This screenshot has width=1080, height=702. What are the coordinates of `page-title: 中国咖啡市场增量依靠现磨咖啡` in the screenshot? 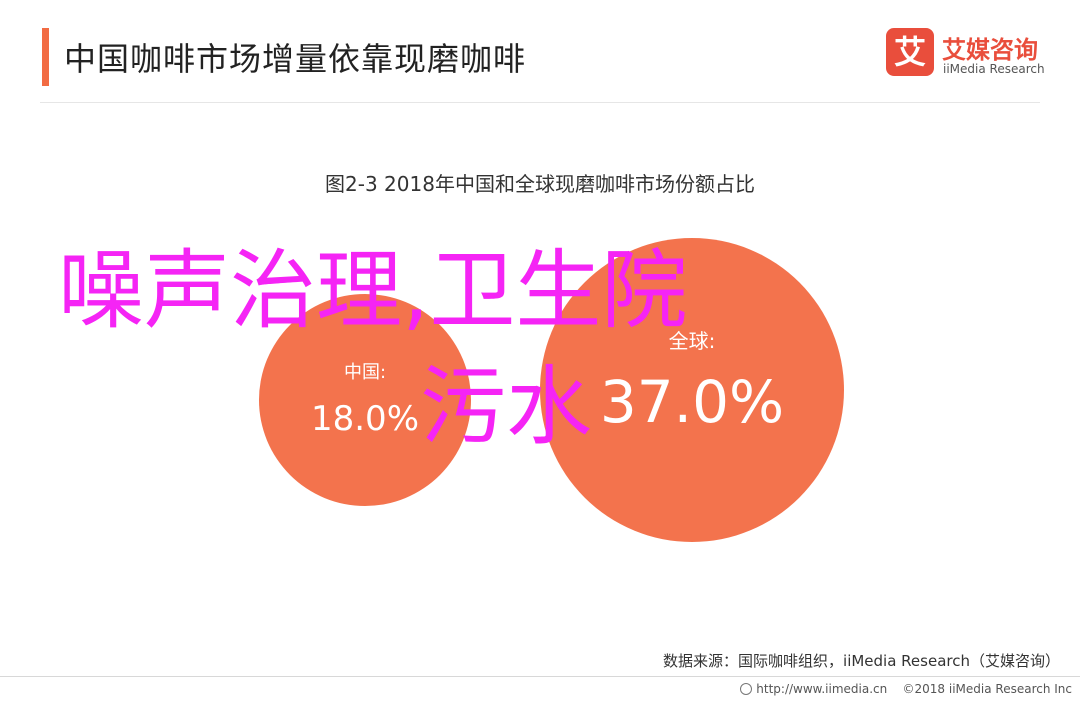 It's located at (295, 59).